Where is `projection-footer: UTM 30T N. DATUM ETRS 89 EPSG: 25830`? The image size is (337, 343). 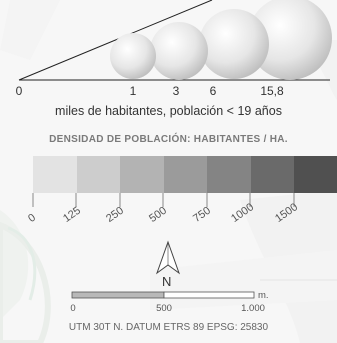 projection-footer: UTM 30T N. DATUM ETRS 89 EPSG: 25830 is located at coordinates (168, 327).